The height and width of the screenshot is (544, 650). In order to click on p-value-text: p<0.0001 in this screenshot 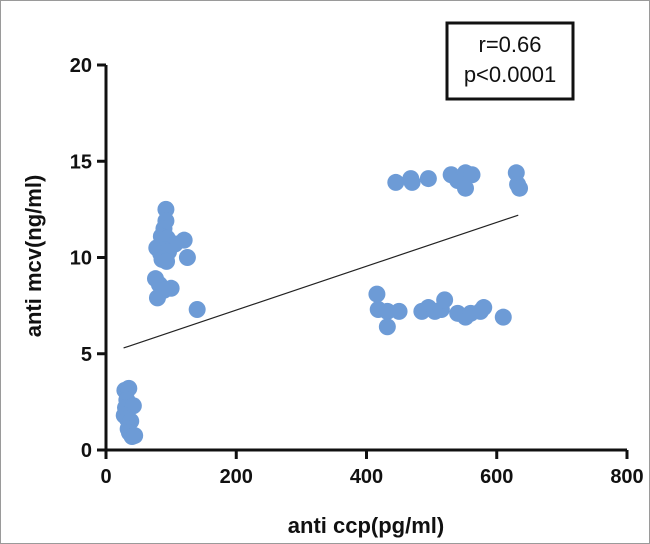, I will do `click(510, 74)`.